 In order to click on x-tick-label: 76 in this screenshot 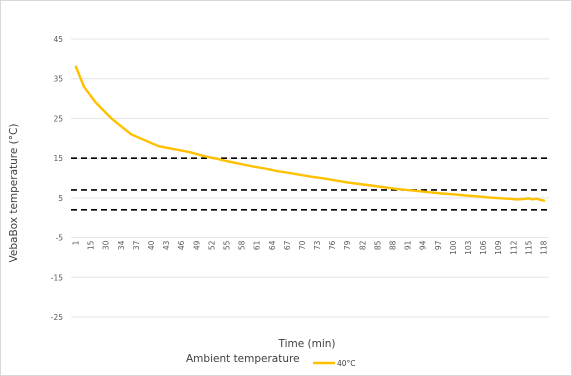, I will do `click(332, 245)`.